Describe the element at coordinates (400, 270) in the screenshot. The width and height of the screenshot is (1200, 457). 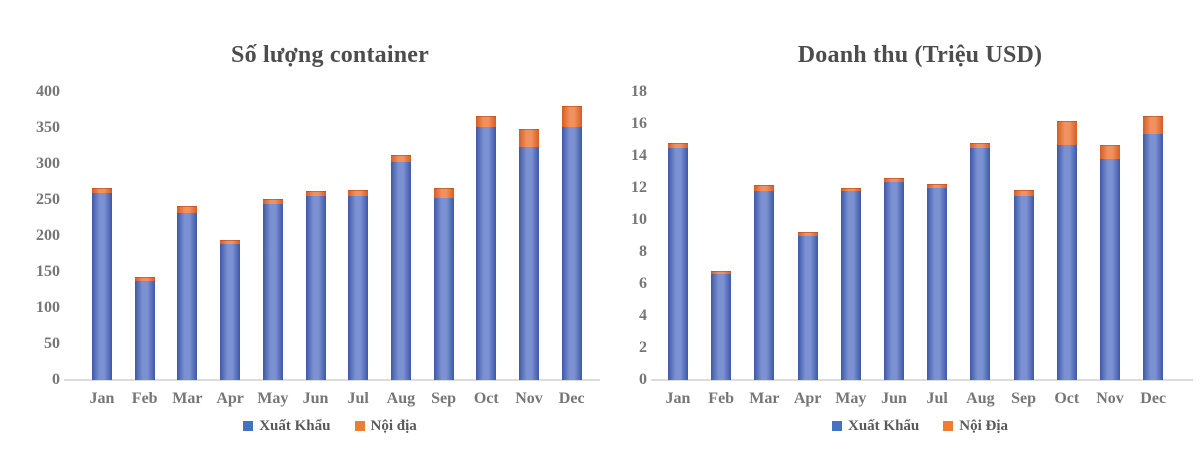
I see `bar-segment-export-aug` at that location.